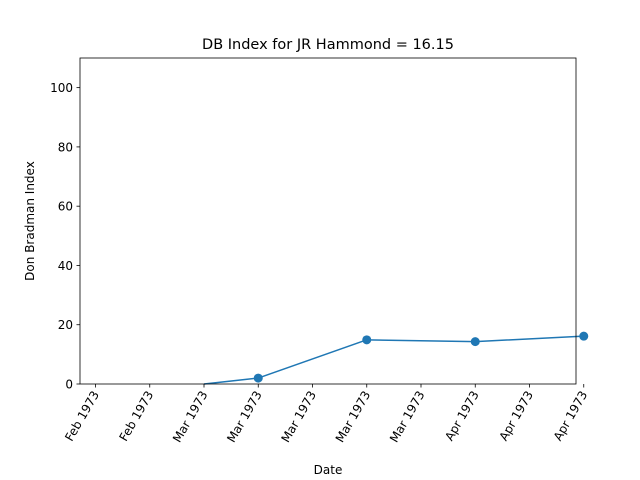 This screenshot has width=640, height=480. Describe the element at coordinates (69, 385) in the screenshot. I see `y-tick-label: 0` at that location.